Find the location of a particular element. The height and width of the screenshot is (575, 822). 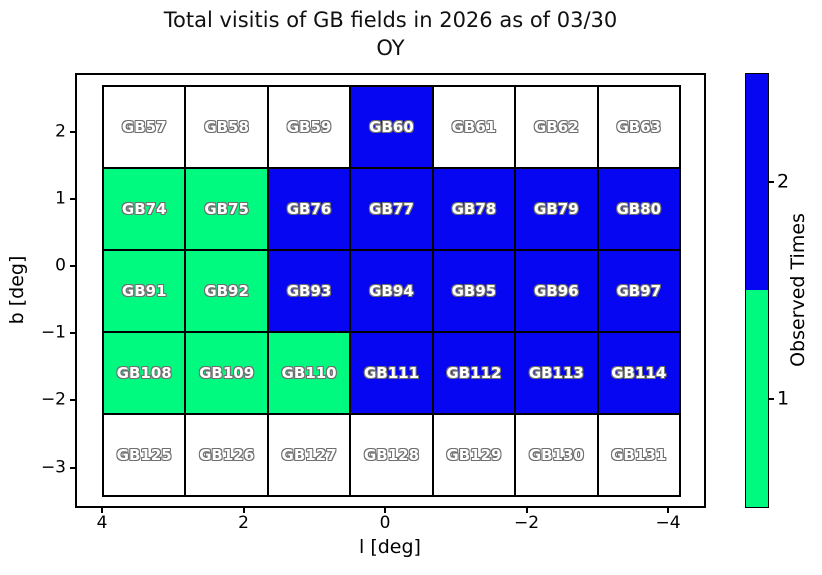

field-cell-gb95: GB95 is located at coordinates (474, 291).